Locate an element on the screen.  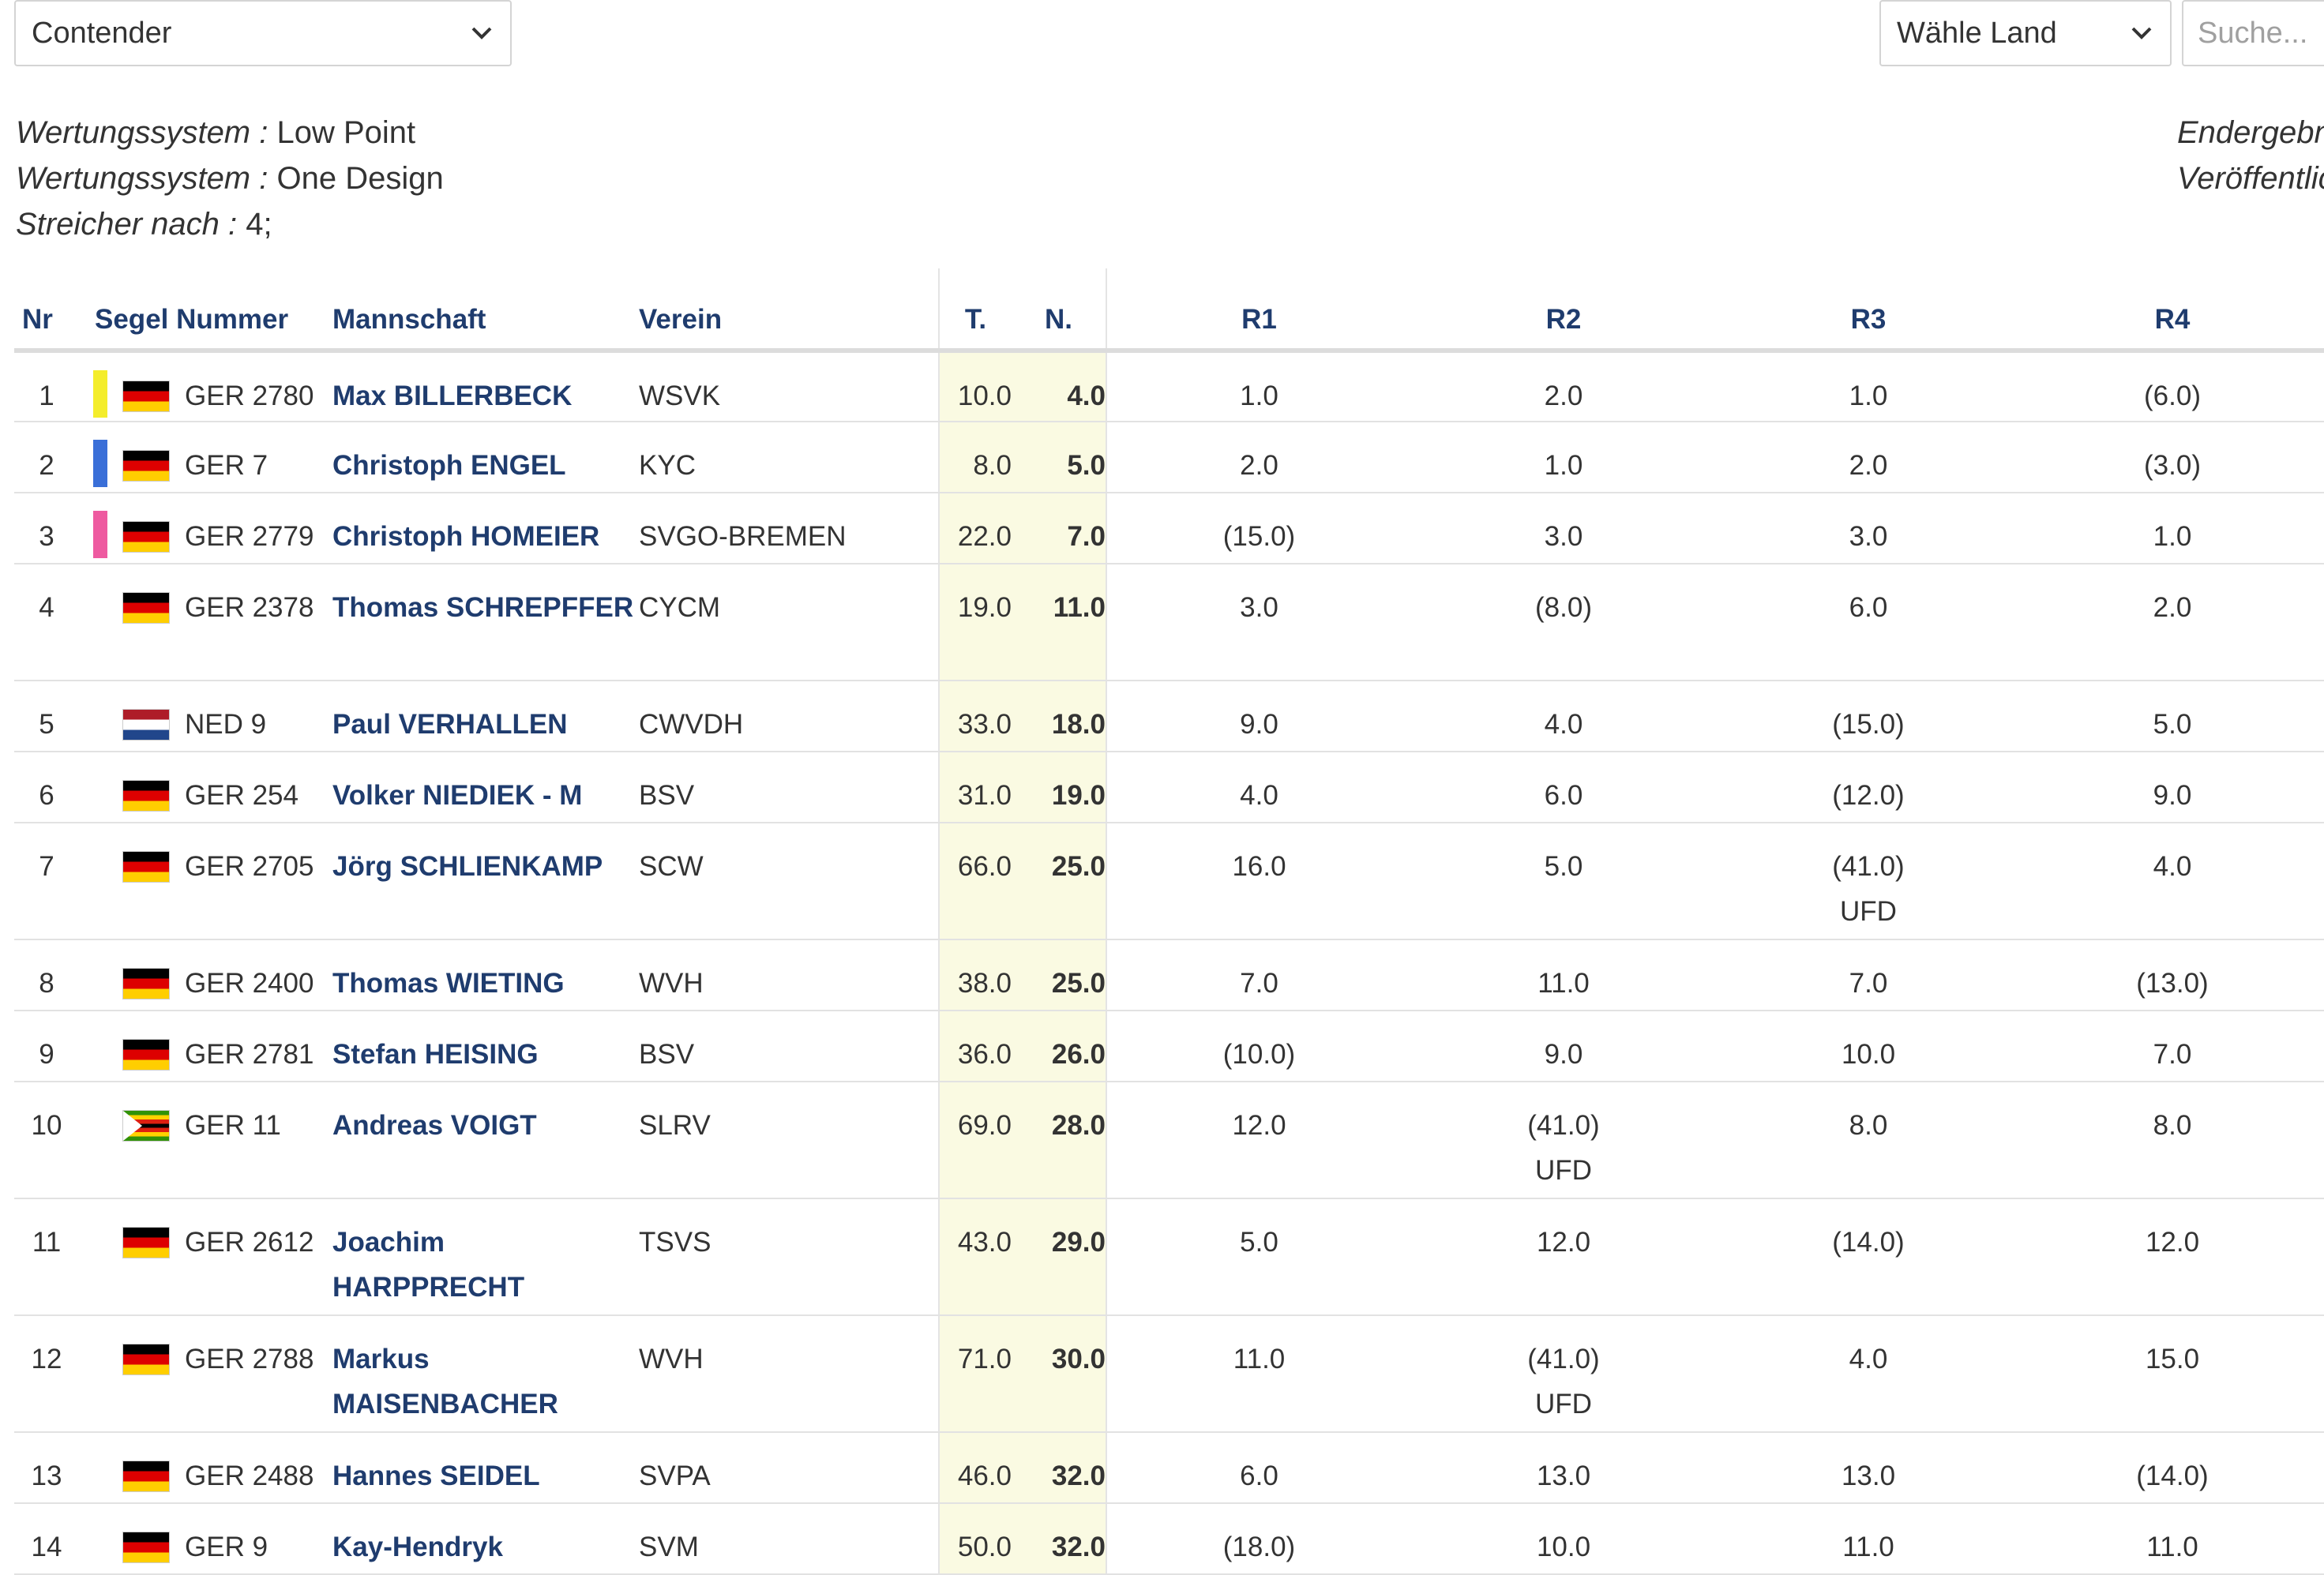
race-result-r2: 2.0 is located at coordinates (1563, 386).